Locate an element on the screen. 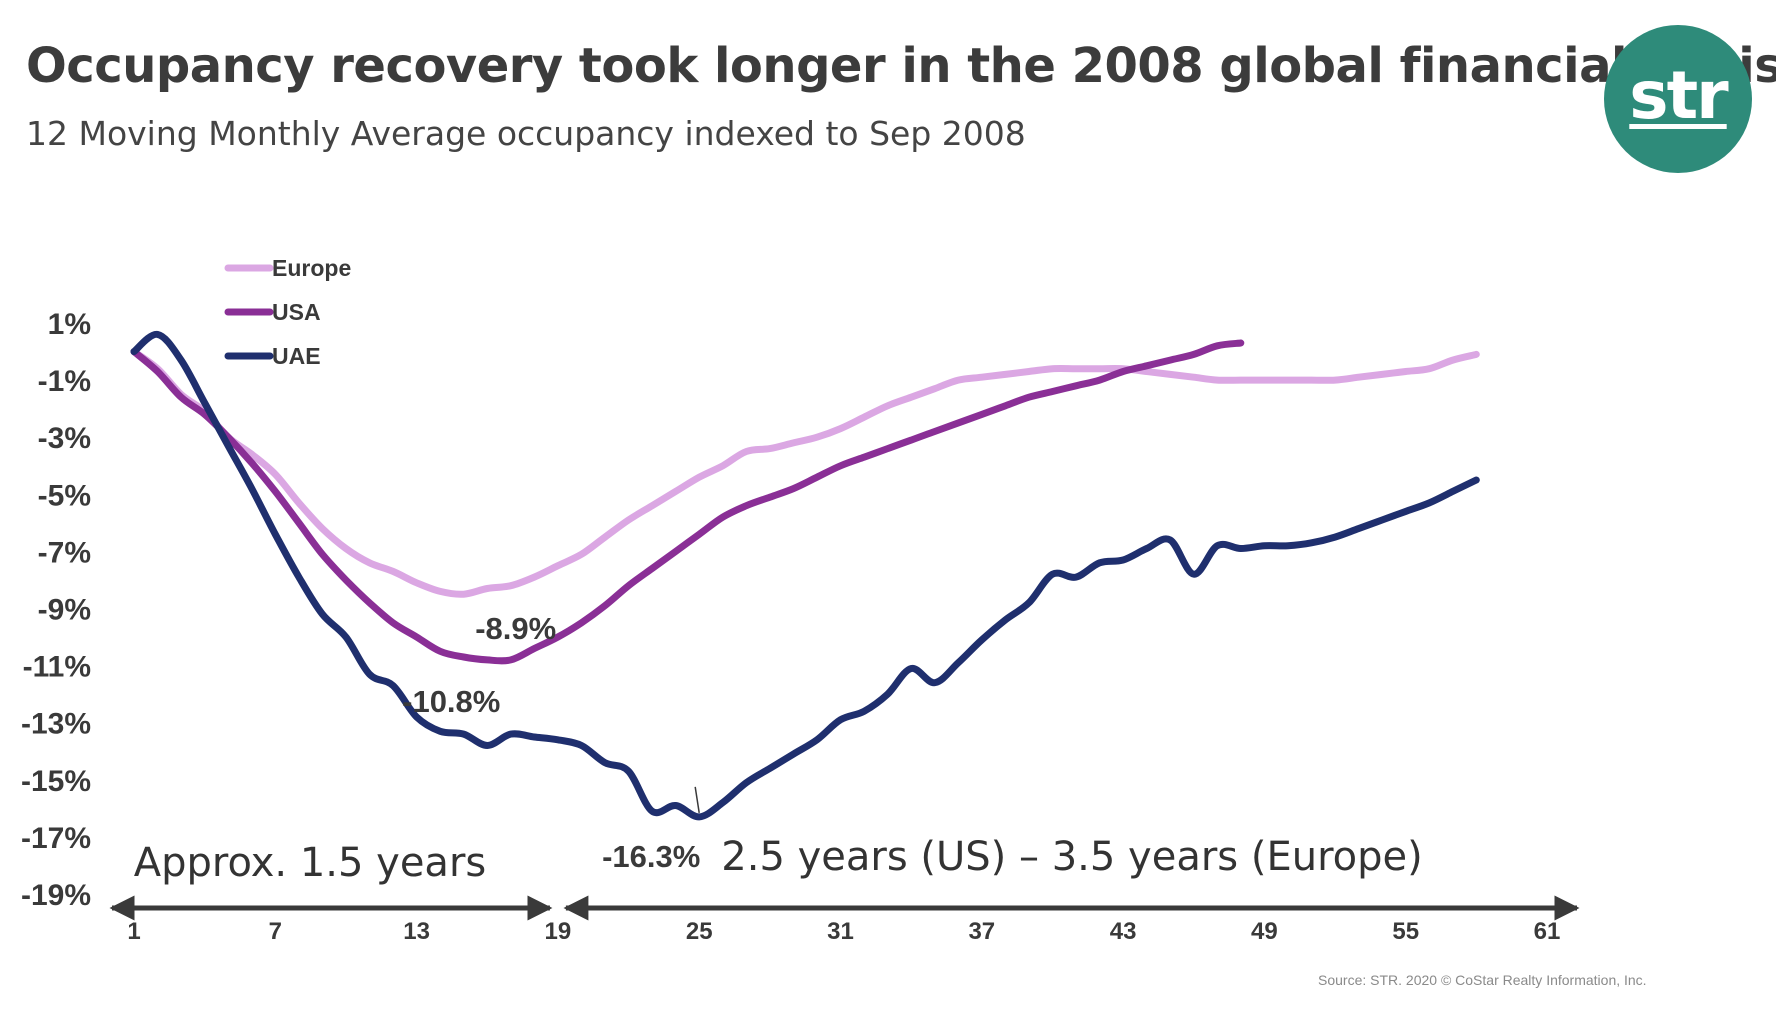 The height and width of the screenshot is (1018, 1776). y-tick-label: -5% is located at coordinates (64, 495).